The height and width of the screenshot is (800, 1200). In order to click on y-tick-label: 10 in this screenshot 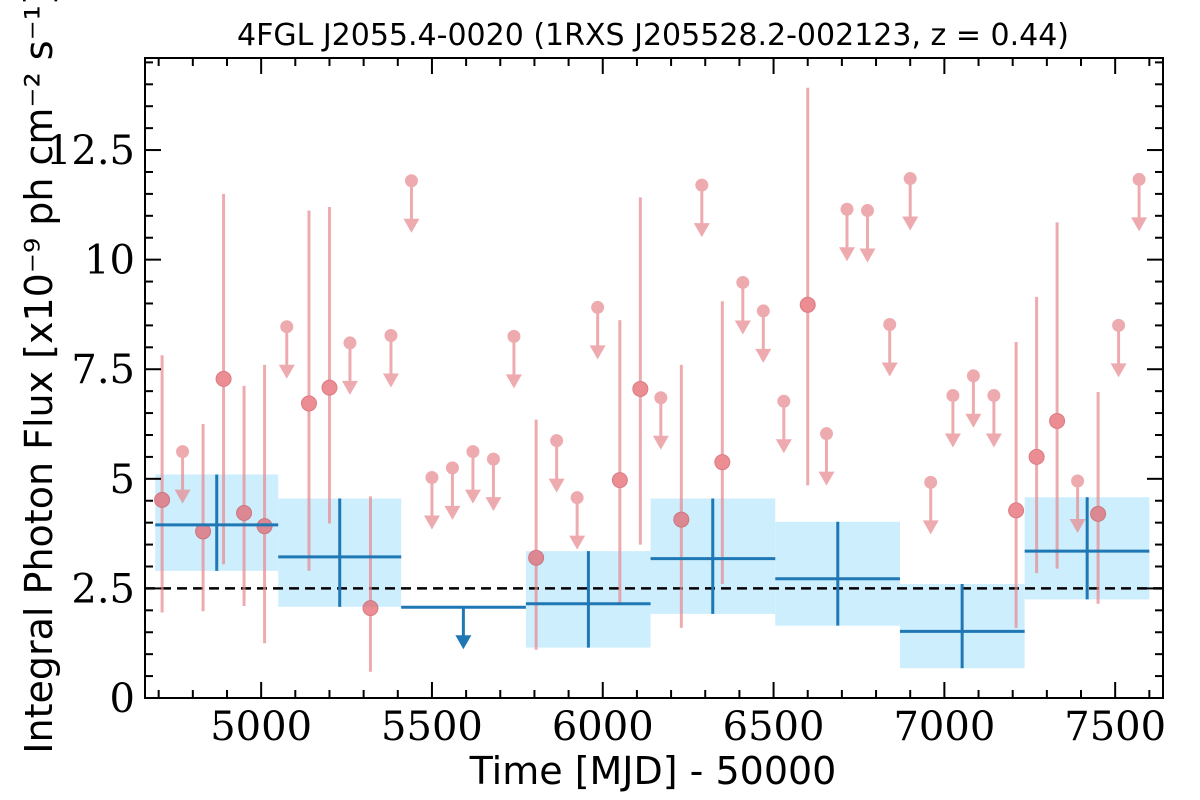, I will do `click(109, 261)`.